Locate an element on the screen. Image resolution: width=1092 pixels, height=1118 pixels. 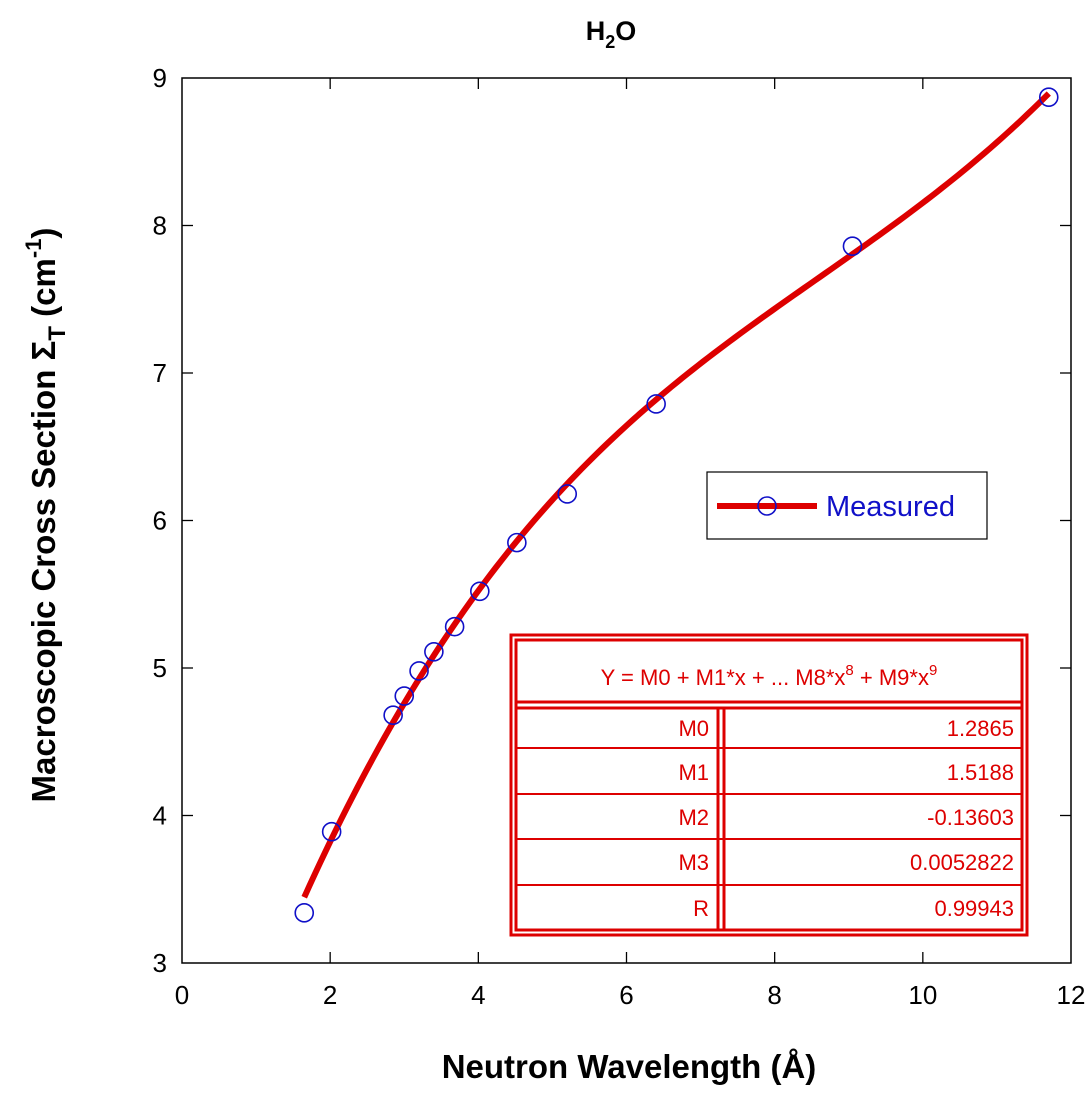
y-axis-label-sup: -1 is located at coordinates (33, 249).